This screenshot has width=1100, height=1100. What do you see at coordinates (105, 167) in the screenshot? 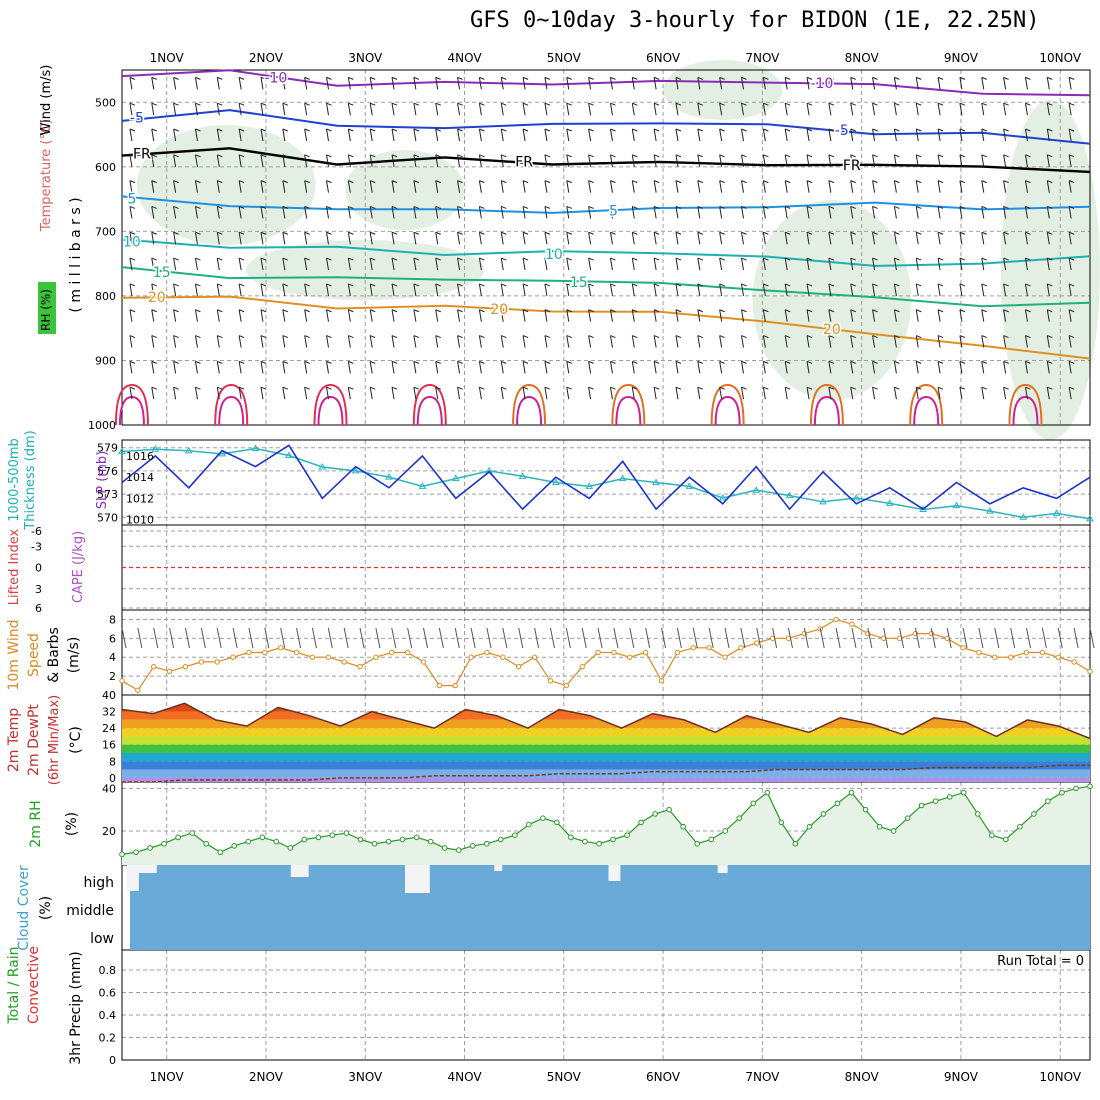
I see `profile-ytick: 600` at bounding box center [105, 167].